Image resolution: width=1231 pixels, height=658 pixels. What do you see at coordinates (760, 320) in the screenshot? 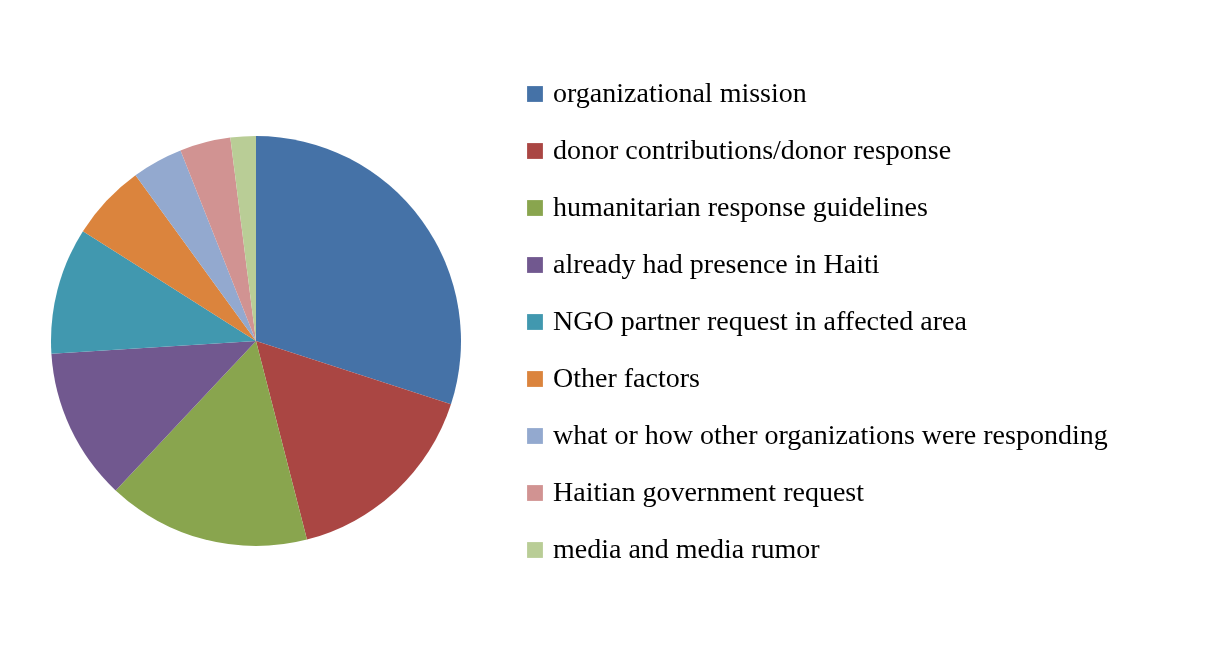
I see `legend-label: NGO partner request in affected area` at bounding box center [760, 320].